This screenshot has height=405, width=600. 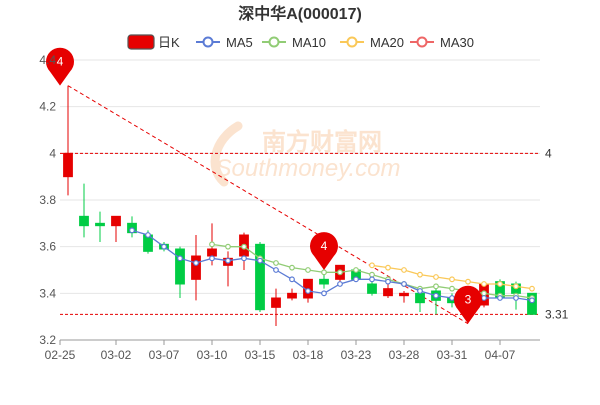 I want to click on legend: 日K MA5 MA10 MA20 MA30, so click(x=300, y=42).